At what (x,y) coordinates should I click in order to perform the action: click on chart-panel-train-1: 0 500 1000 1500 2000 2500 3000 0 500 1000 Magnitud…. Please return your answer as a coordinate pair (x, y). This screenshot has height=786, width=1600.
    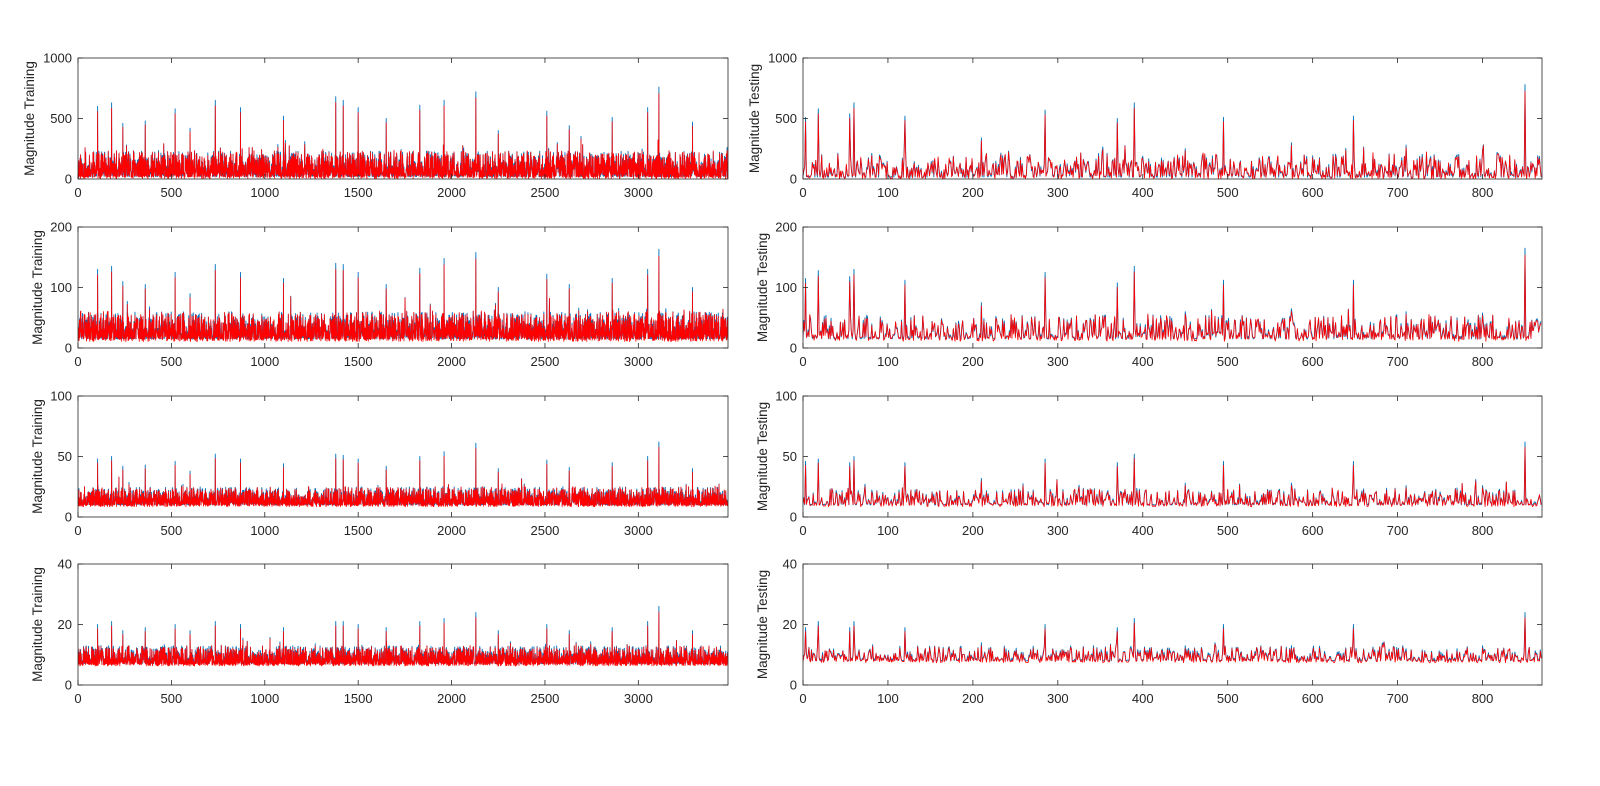
    Looking at the image, I should click on (375, 125).